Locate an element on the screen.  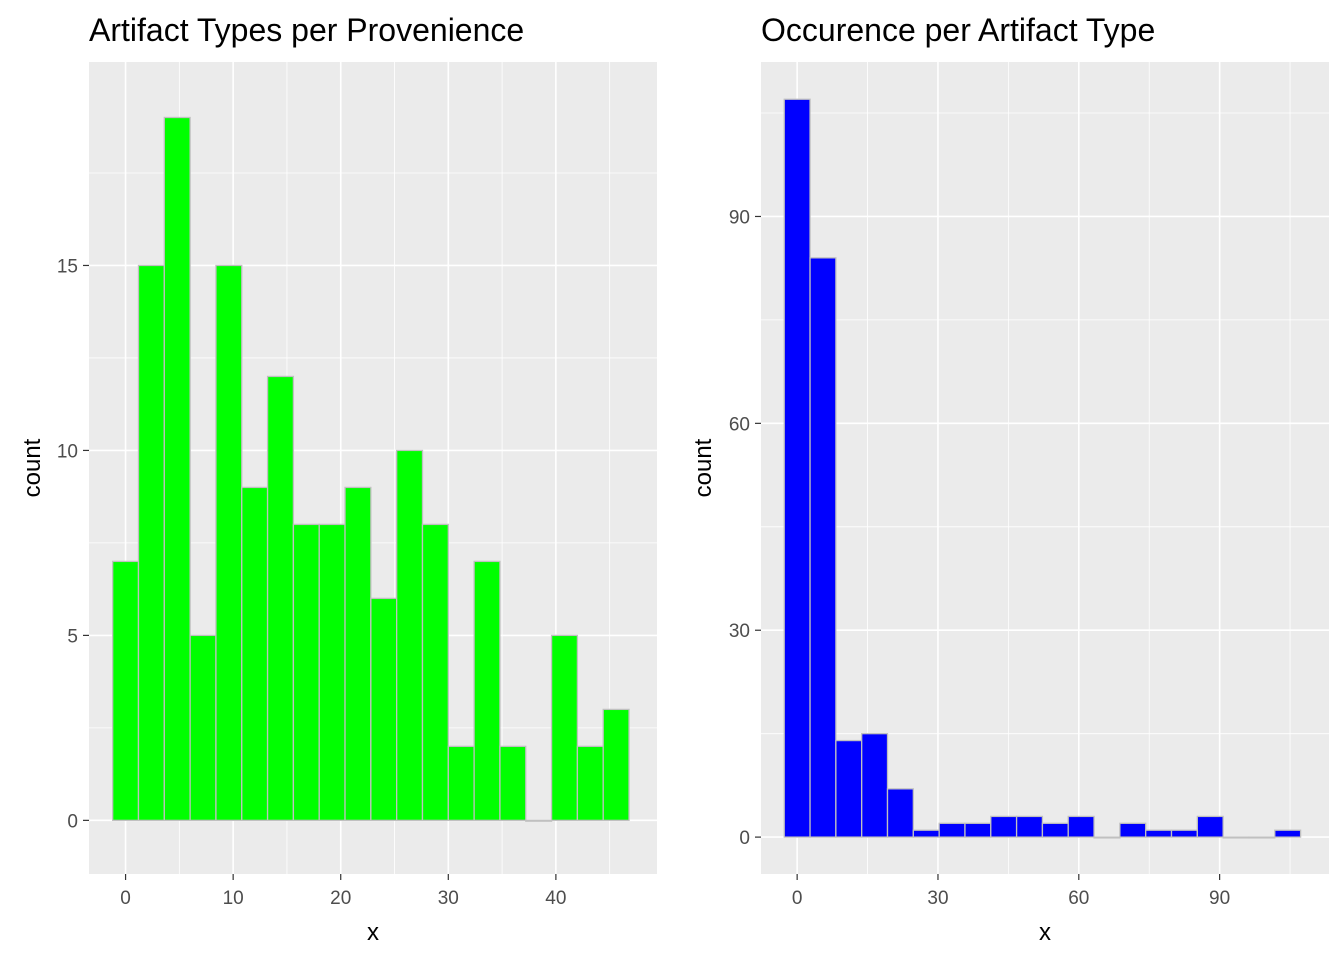
x-tick-label: 90 is located at coordinates (1219, 898).